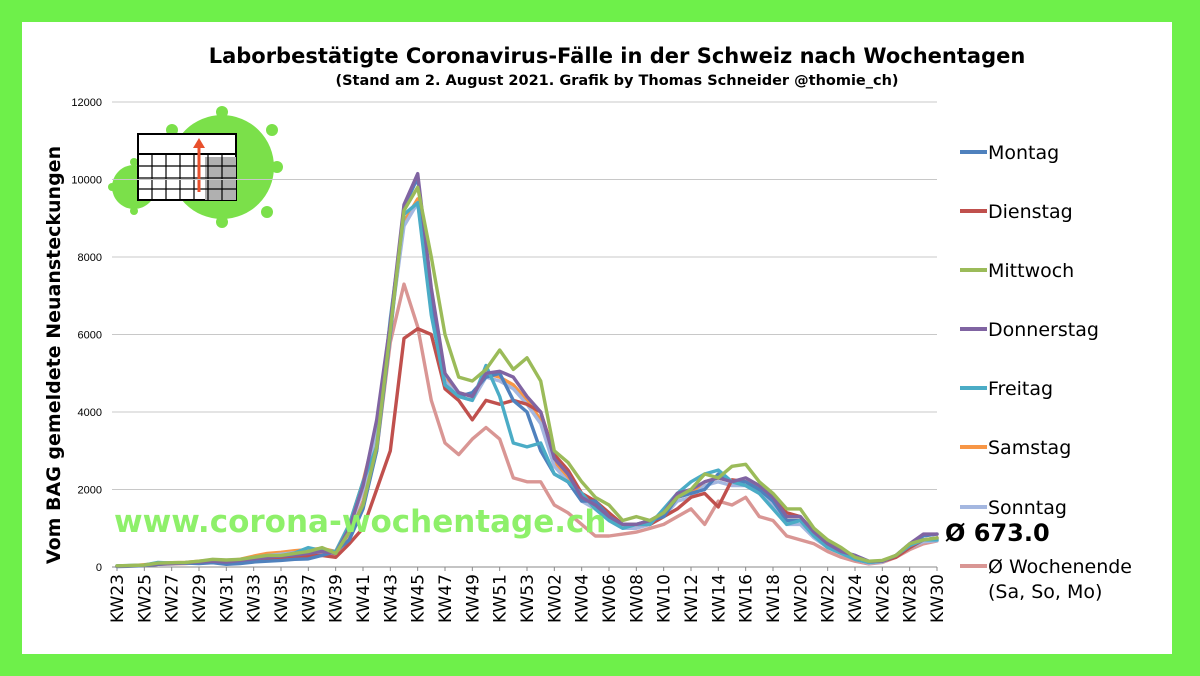  What do you see at coordinates (309, 598) in the screenshot?
I see `x-tick-label: KW37` at bounding box center [309, 598].